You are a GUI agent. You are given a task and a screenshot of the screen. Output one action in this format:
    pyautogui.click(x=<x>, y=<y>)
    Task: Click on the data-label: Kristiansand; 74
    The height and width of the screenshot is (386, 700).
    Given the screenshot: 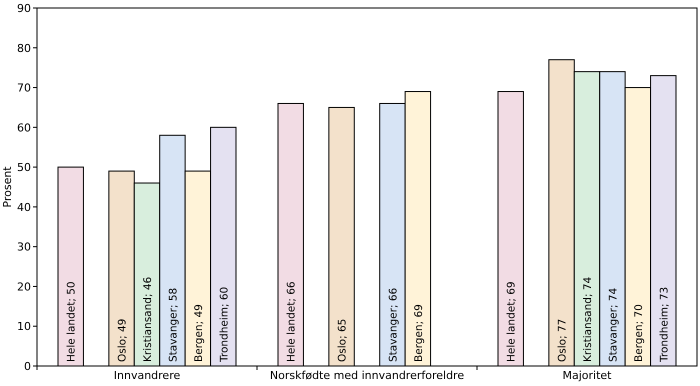 What is the action you would take?
    pyautogui.click(x=588, y=319)
    